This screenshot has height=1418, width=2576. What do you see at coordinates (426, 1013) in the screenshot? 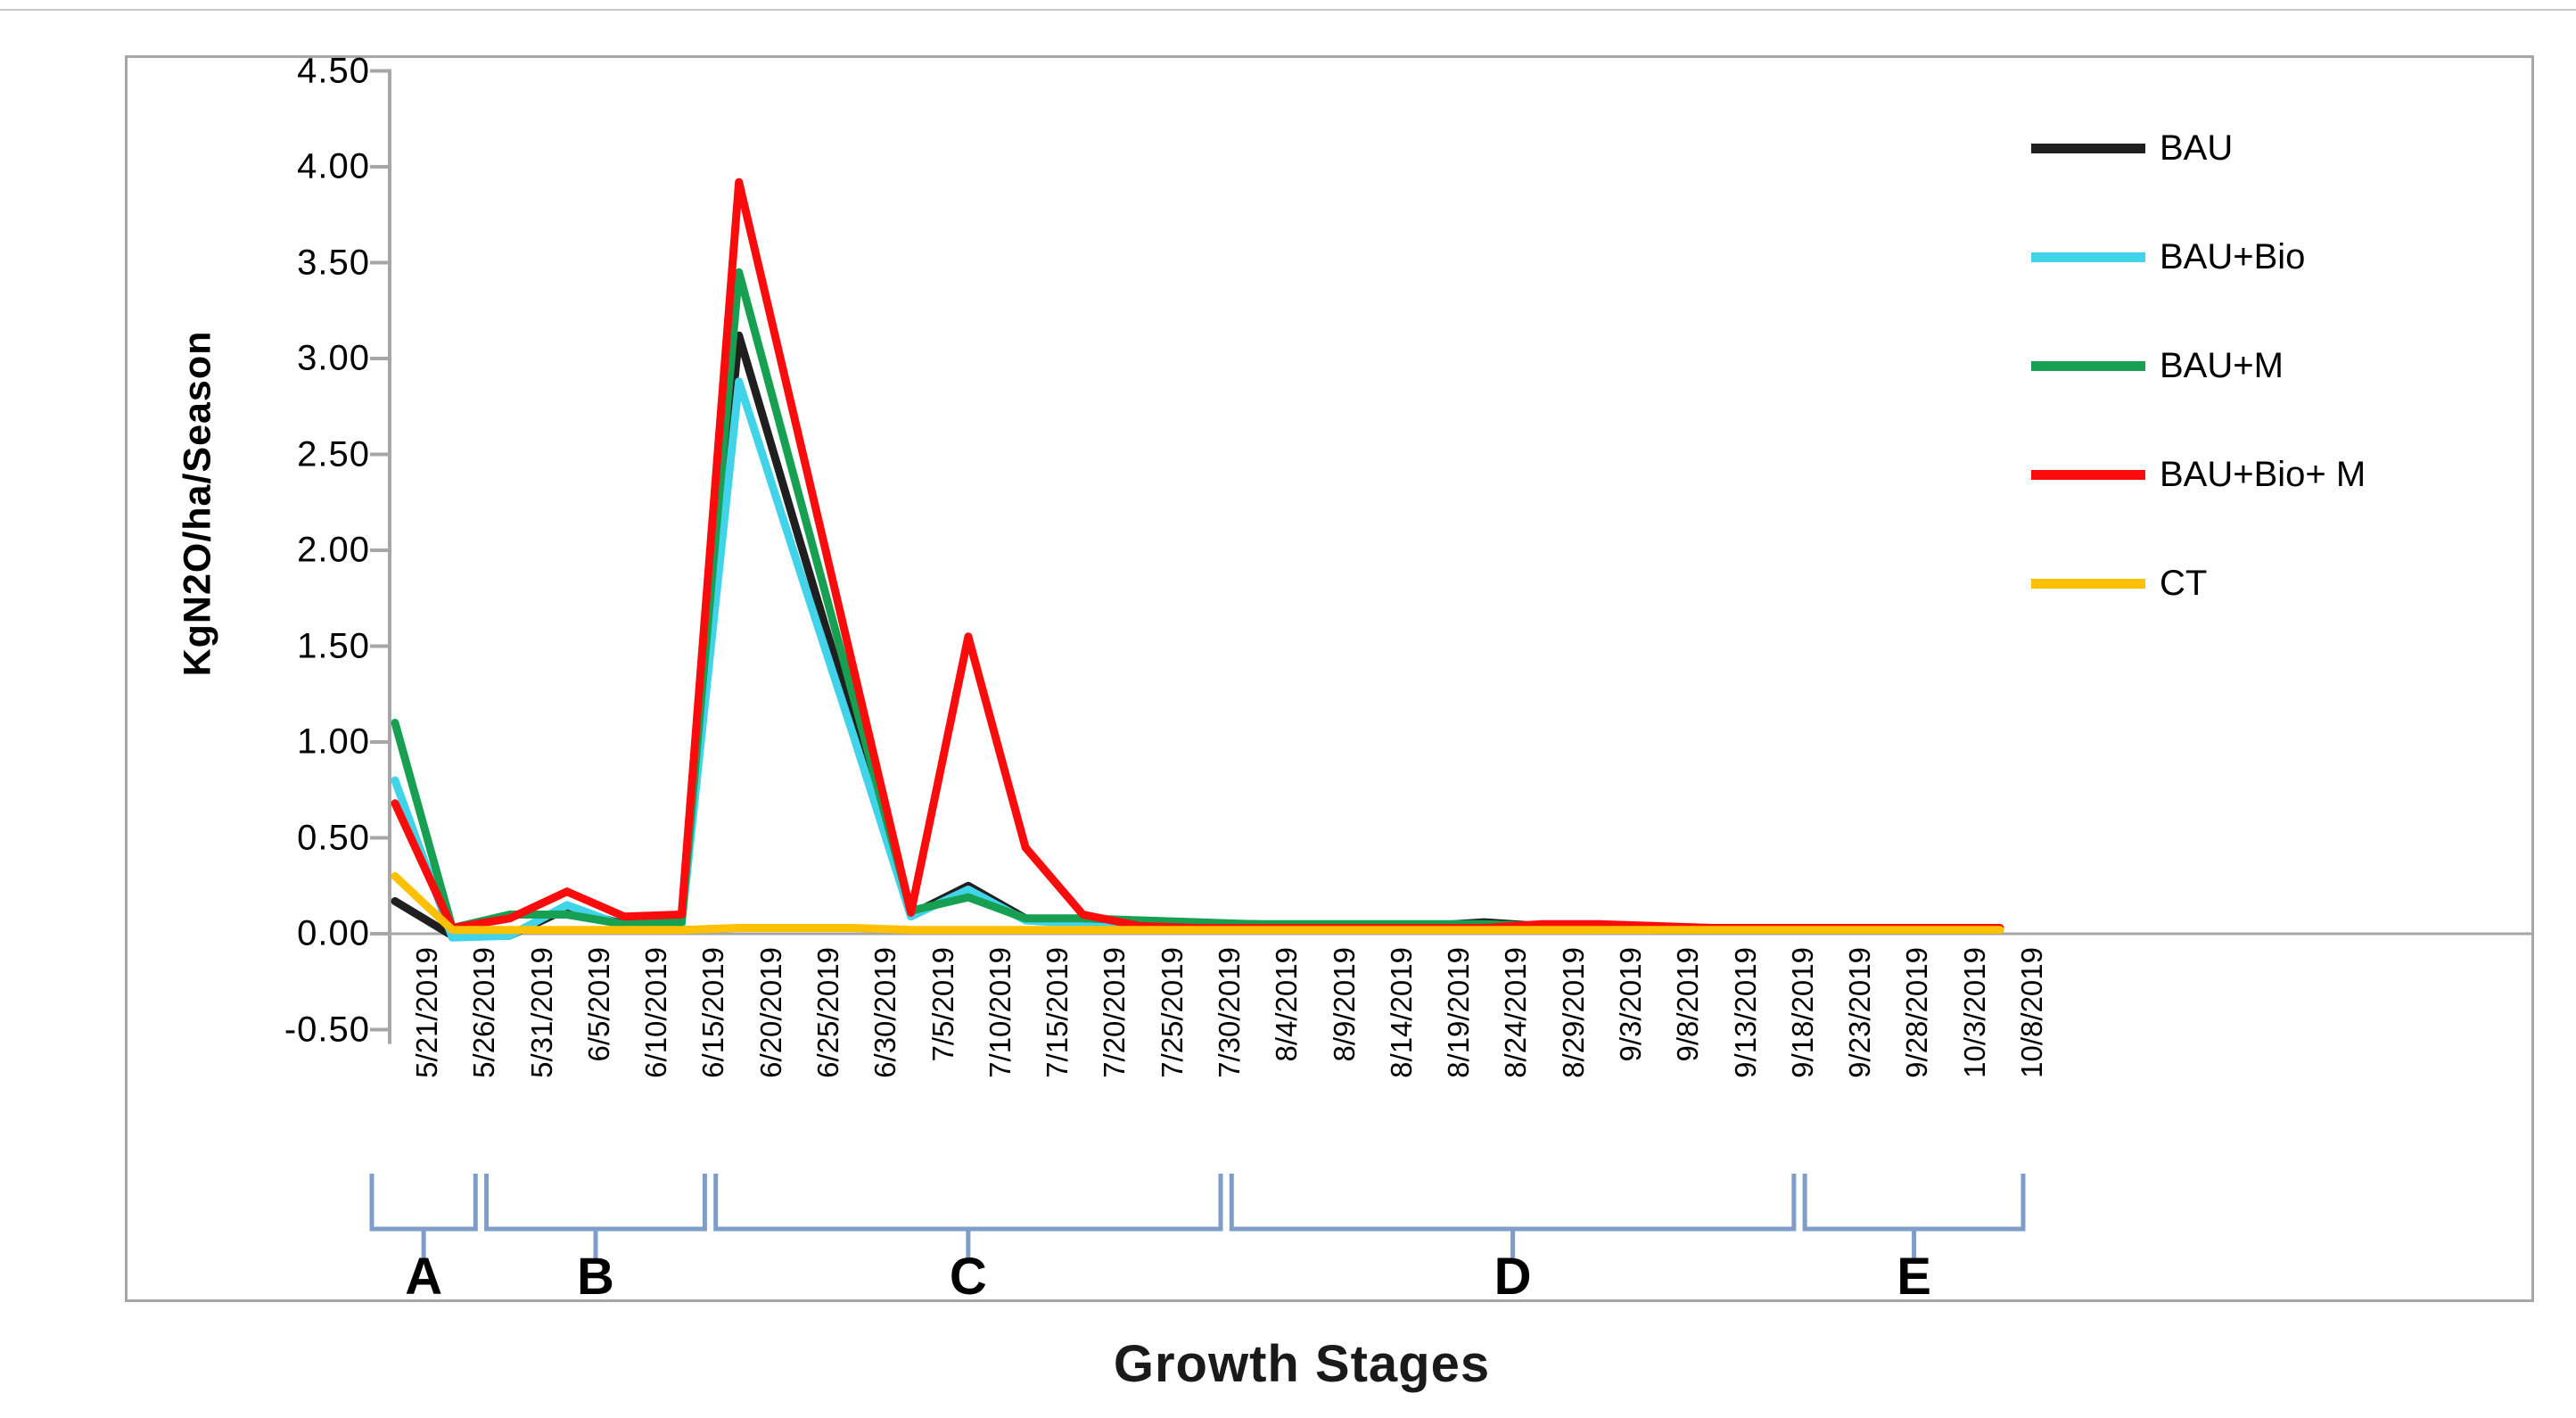
I see `x-date-label: 5/21/2019` at bounding box center [426, 1013].